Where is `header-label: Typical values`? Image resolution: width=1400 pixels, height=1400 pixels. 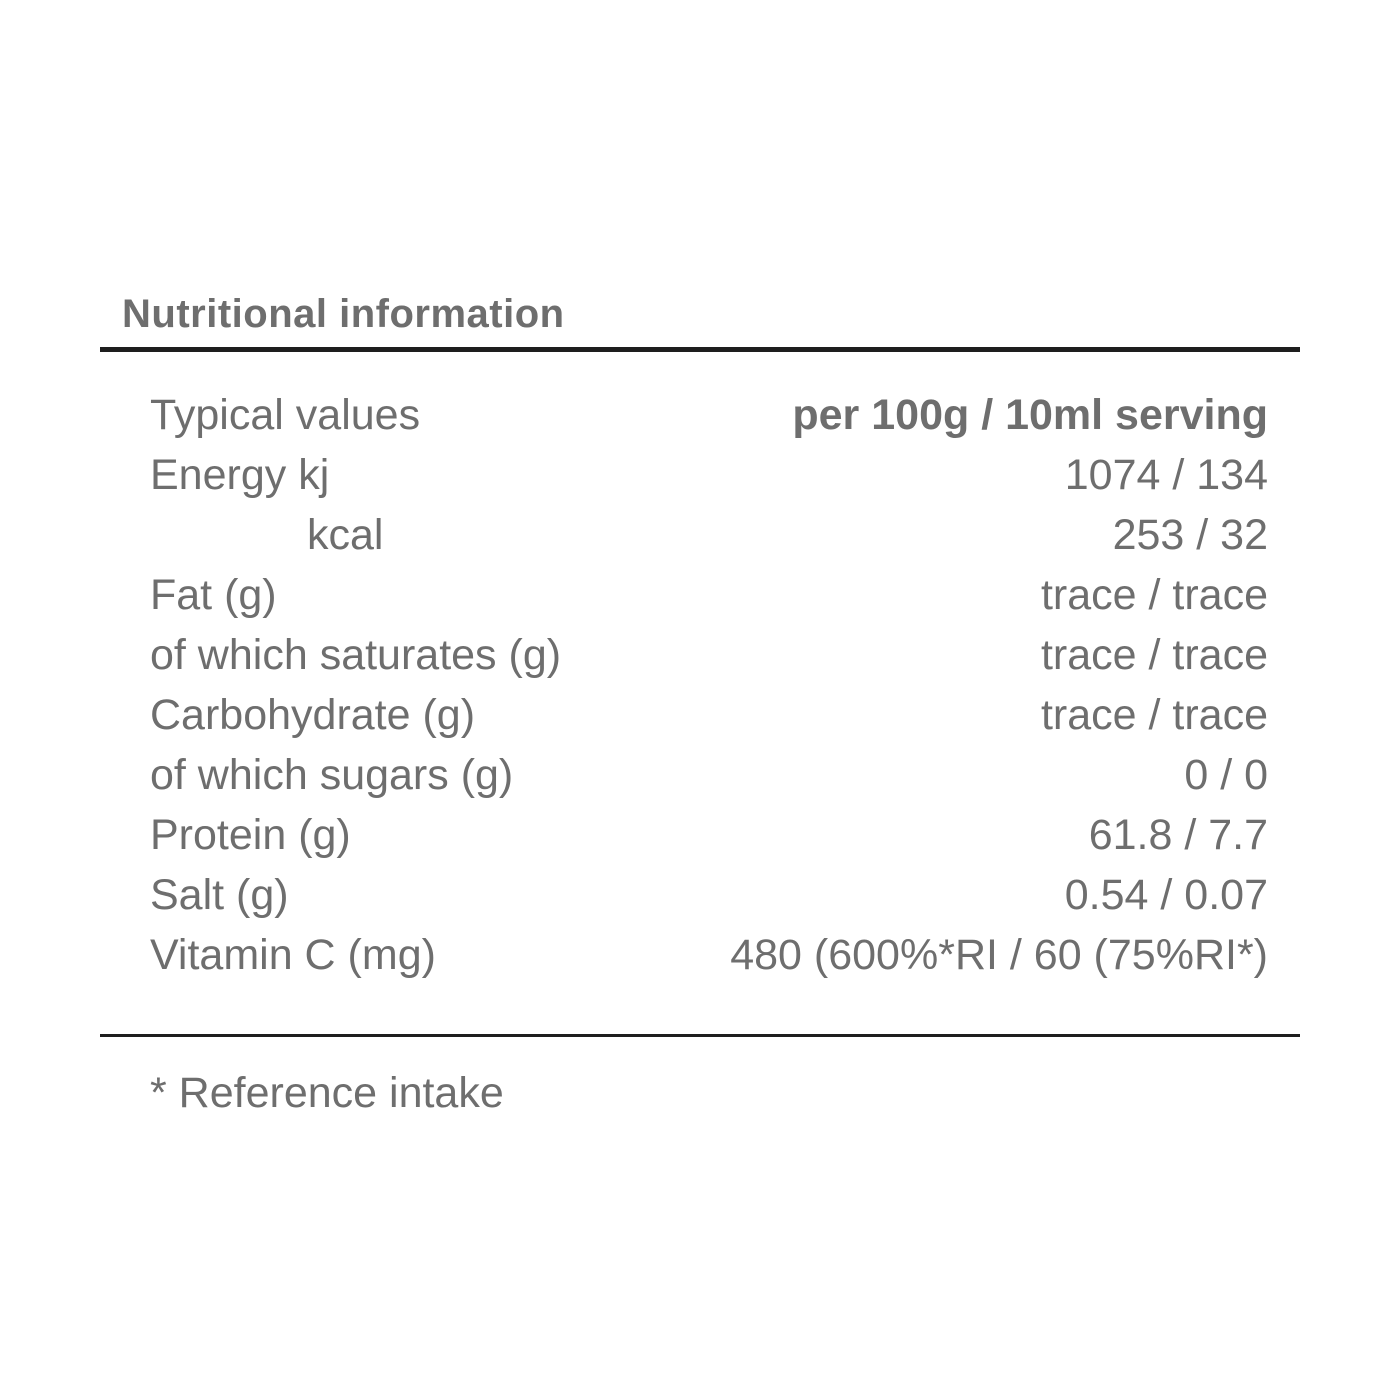 header-label: Typical values is located at coordinates (285, 415).